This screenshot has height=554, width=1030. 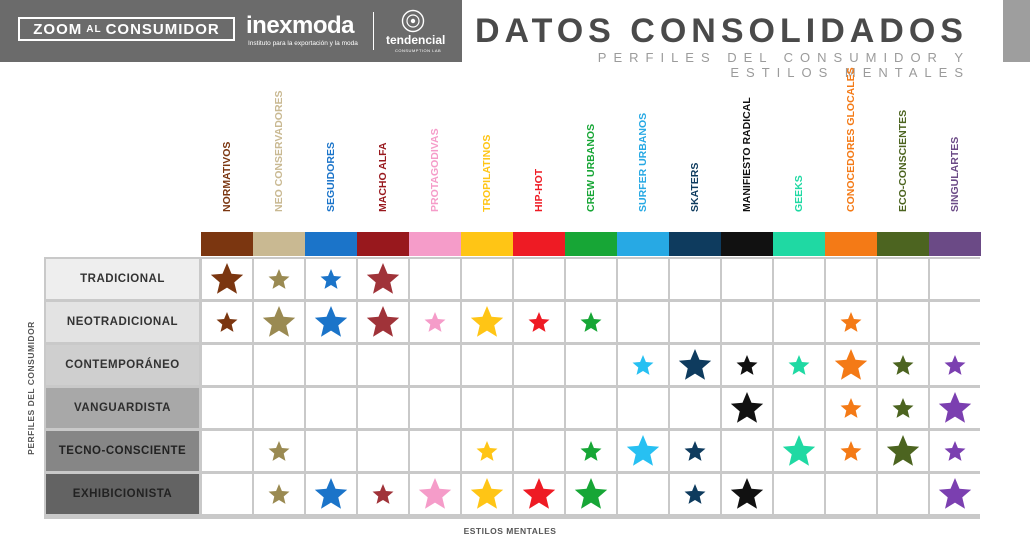 What do you see at coordinates (122, 451) in the screenshot?
I see `row-header: TECNO-CONSCIENTE` at bounding box center [122, 451].